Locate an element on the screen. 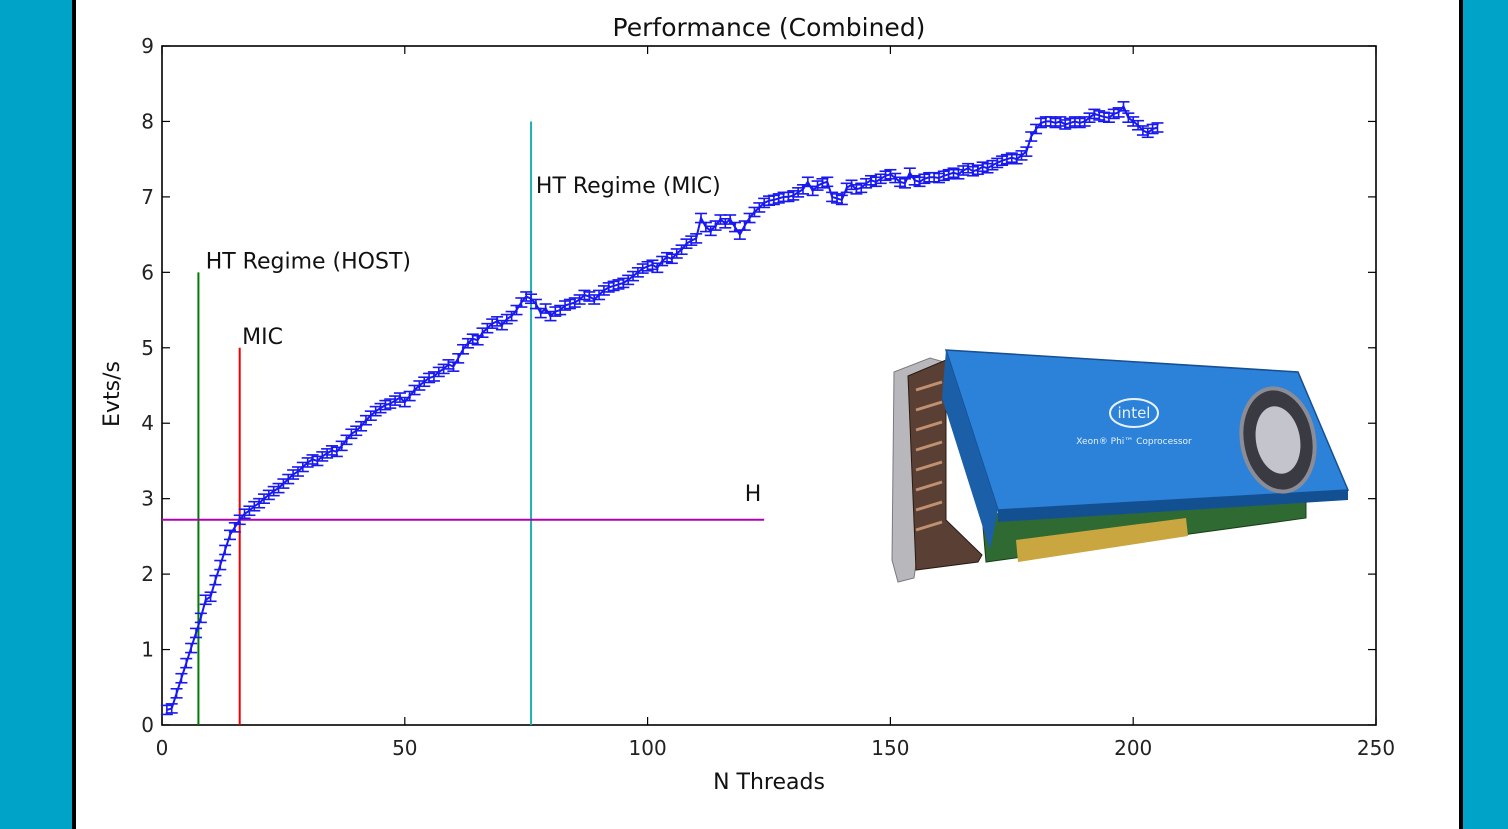 The height and width of the screenshot is (829, 1508). card-caption-text: Xeon® Phi™ Coprocessor is located at coordinates (1134, 442).